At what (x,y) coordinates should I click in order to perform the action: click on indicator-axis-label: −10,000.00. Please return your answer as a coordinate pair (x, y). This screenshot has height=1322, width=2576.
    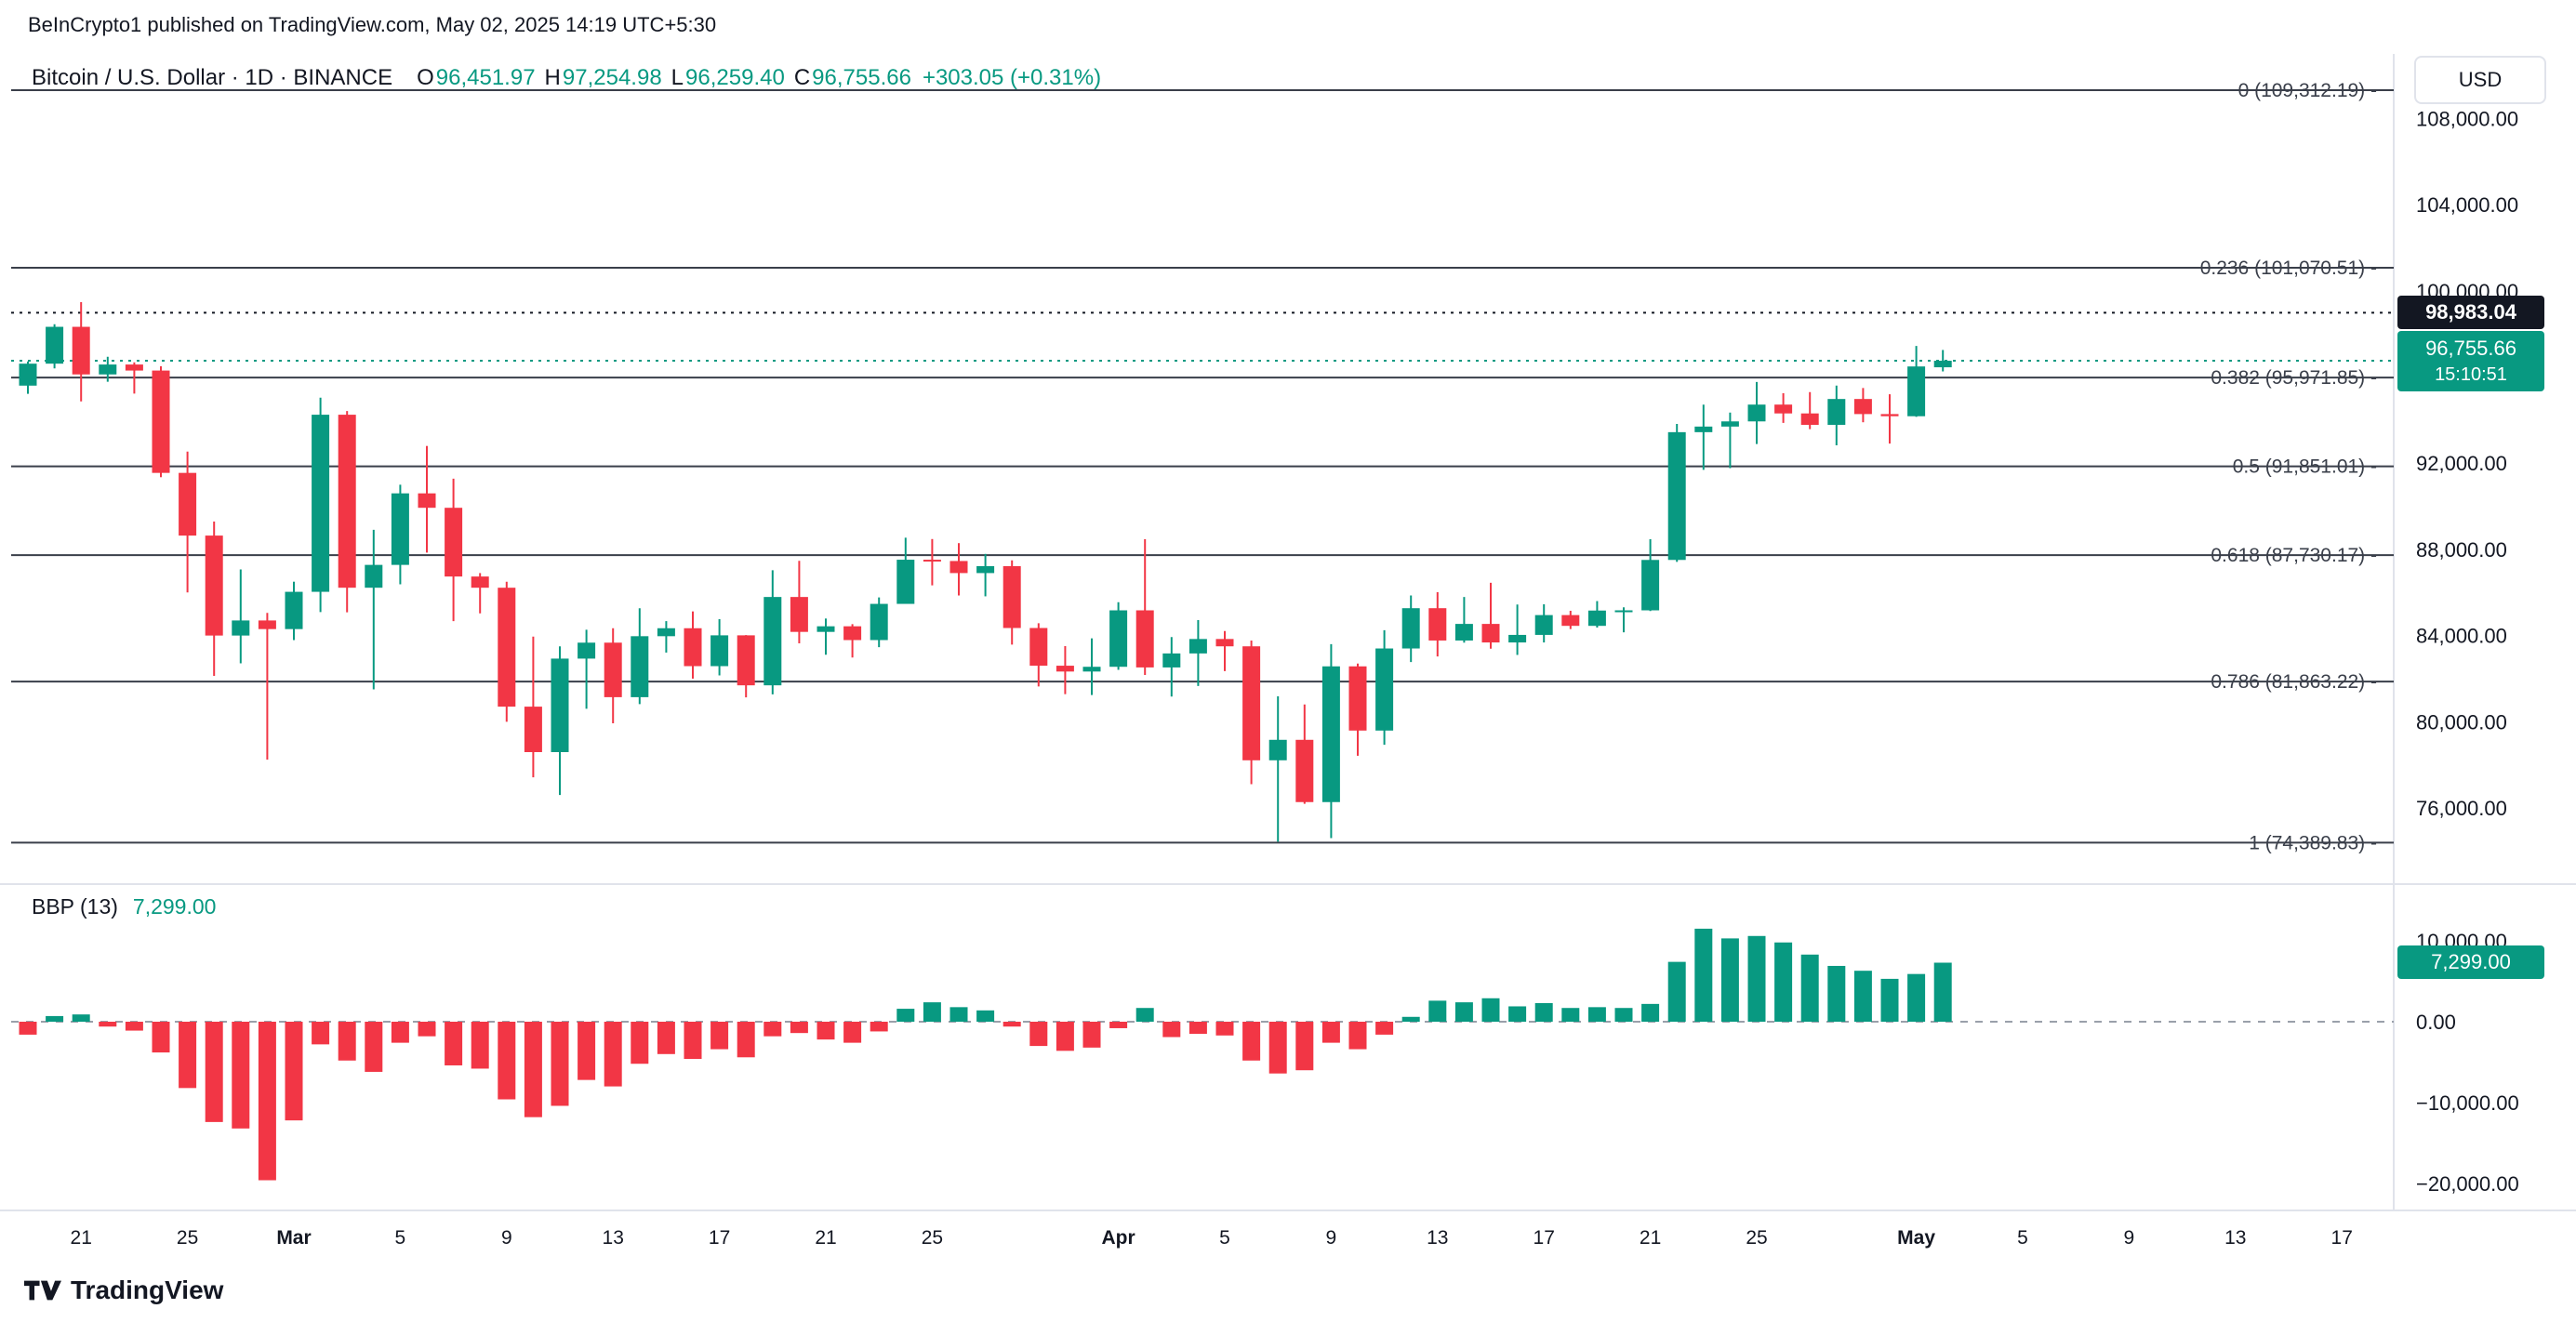
    Looking at the image, I should click on (2467, 1103).